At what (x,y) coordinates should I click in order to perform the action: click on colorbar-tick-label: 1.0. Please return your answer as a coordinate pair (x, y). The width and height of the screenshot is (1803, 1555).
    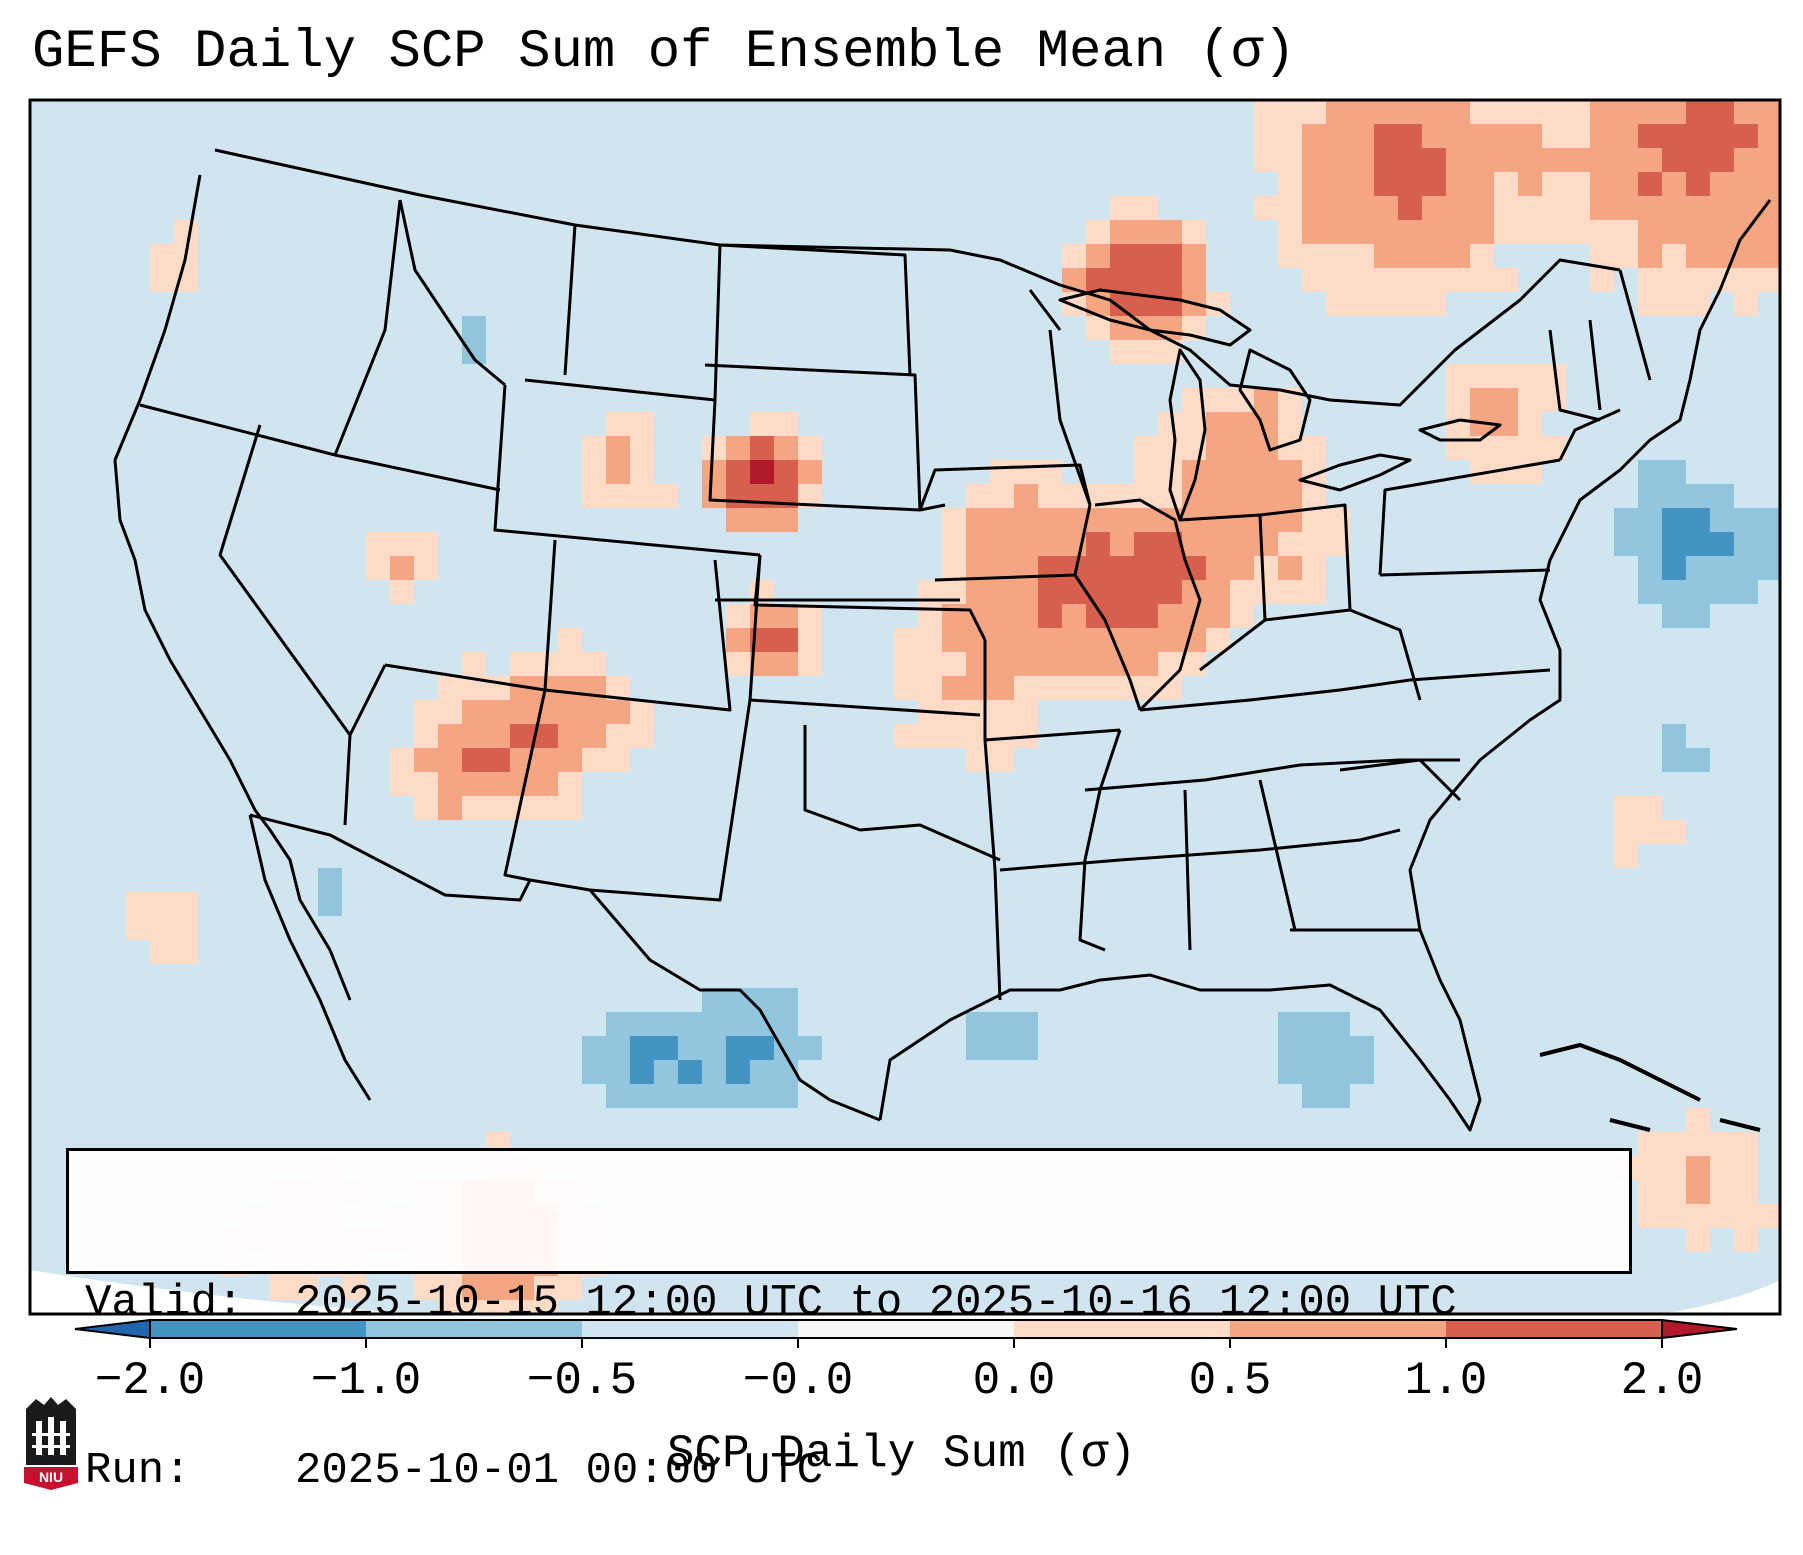
    Looking at the image, I should click on (1446, 1381).